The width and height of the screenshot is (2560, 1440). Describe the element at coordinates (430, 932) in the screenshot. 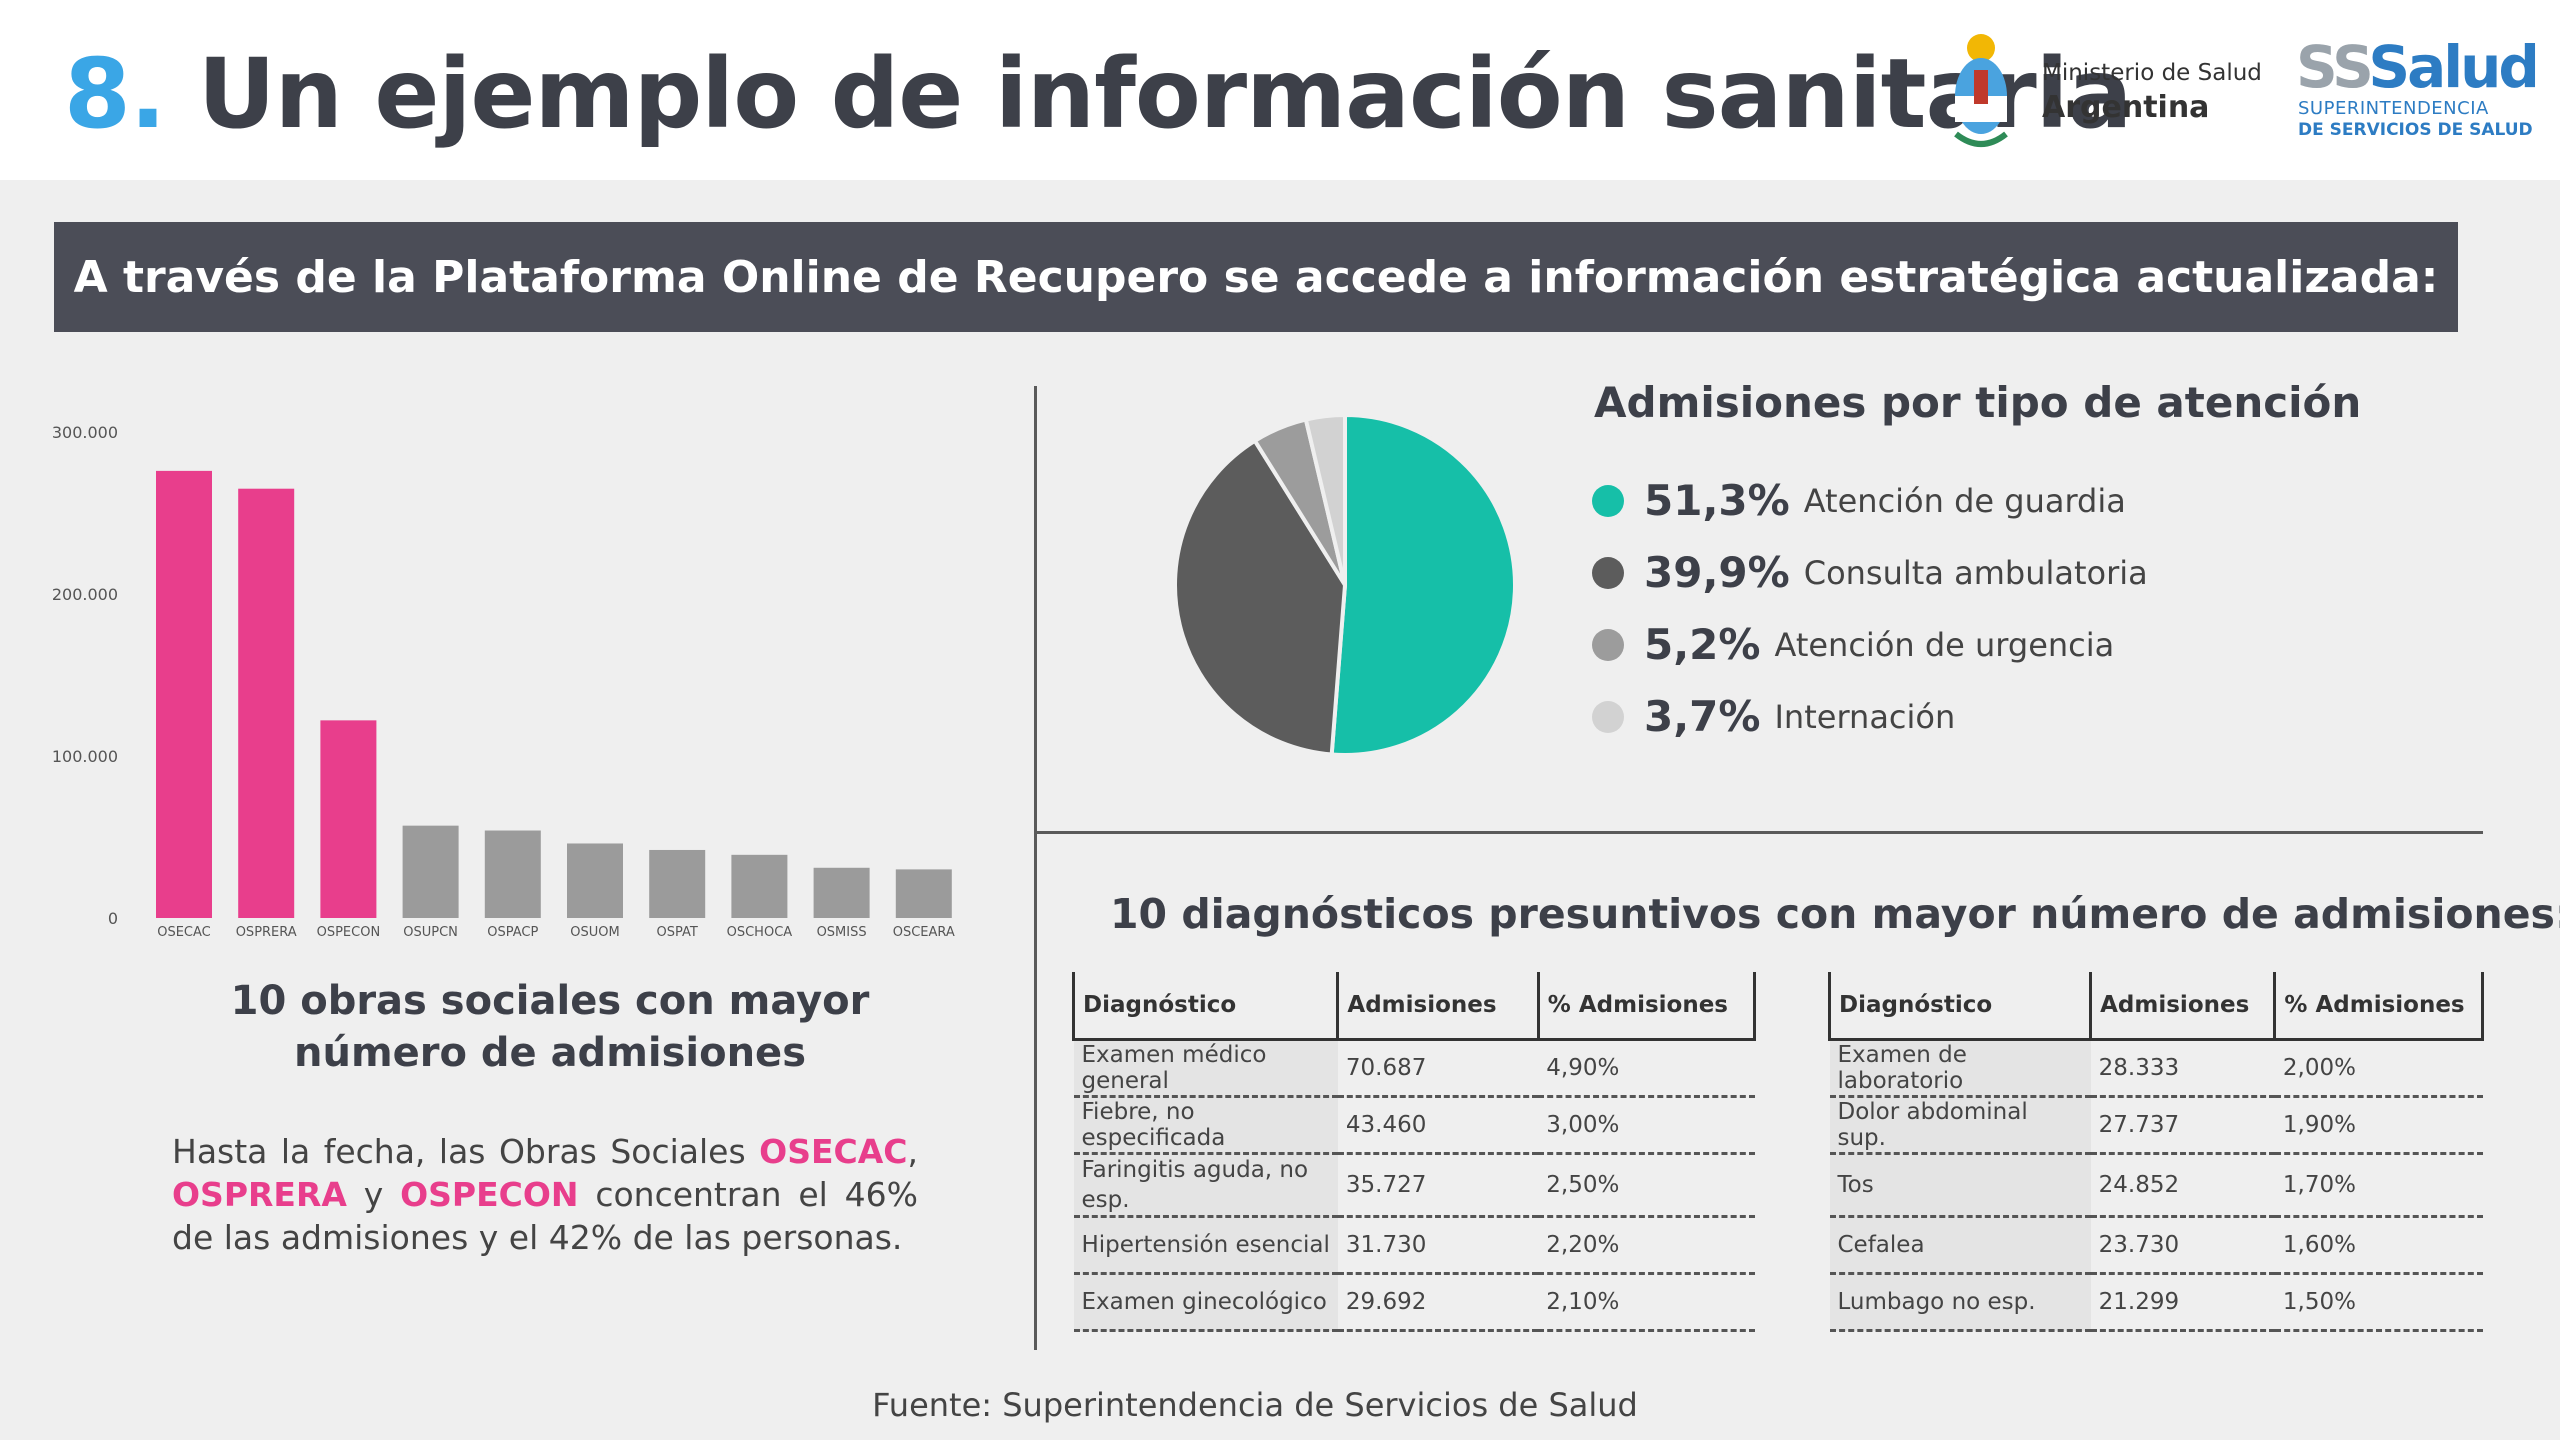

I see `x-tick-label: OSUPCN` at that location.